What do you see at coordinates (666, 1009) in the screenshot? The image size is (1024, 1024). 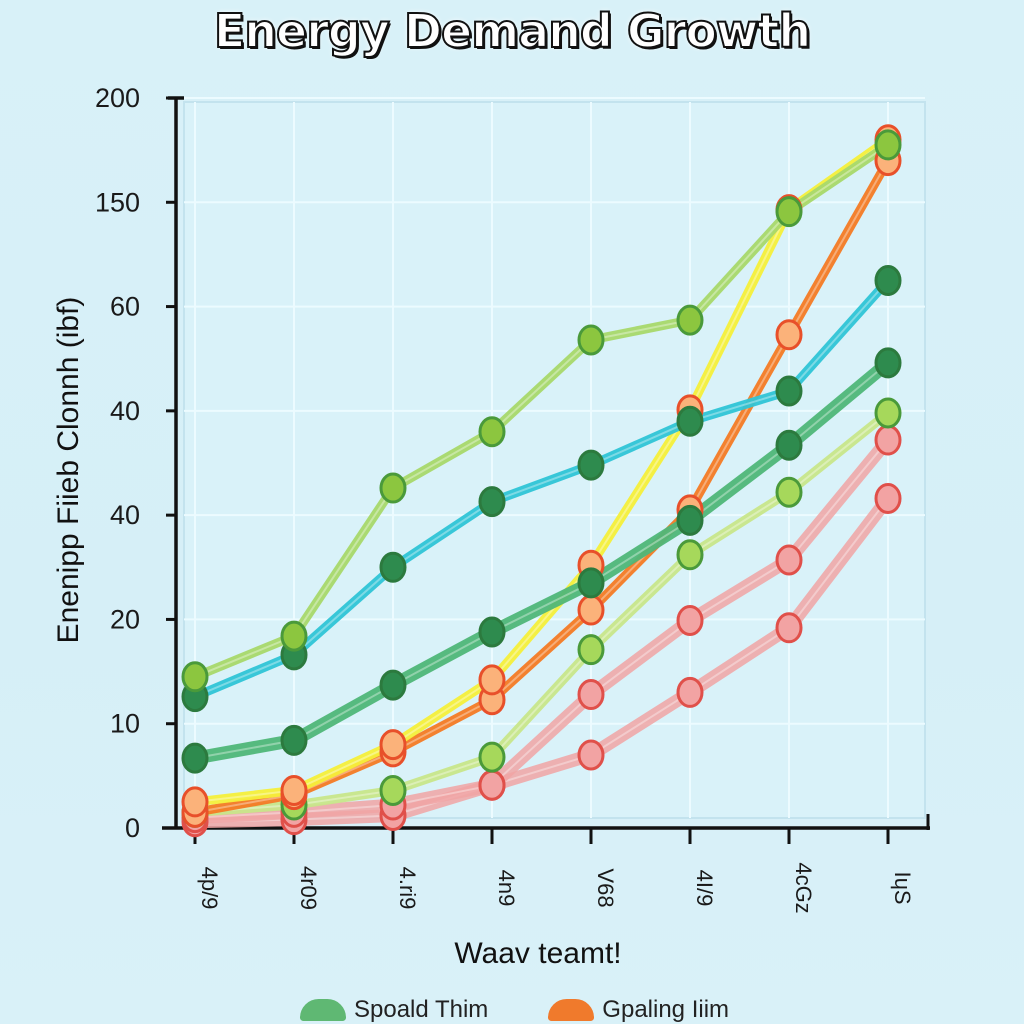 I see `legend-label: Gpaling Iiim` at bounding box center [666, 1009].